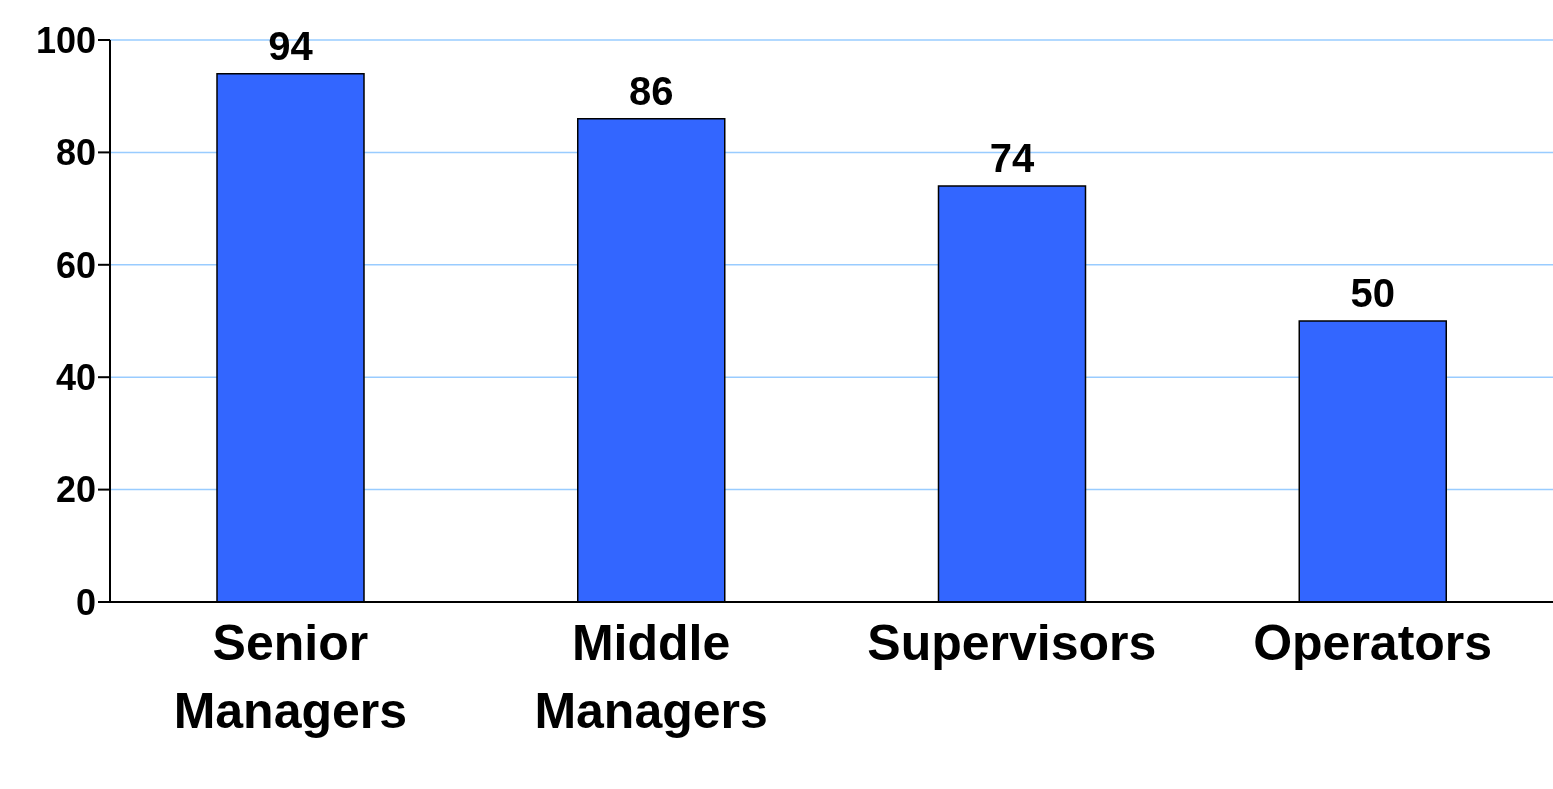 Image resolution: width=1553 pixels, height=789 pixels. What do you see at coordinates (1012, 643) in the screenshot?
I see `x-tick-label: Supervisors` at bounding box center [1012, 643].